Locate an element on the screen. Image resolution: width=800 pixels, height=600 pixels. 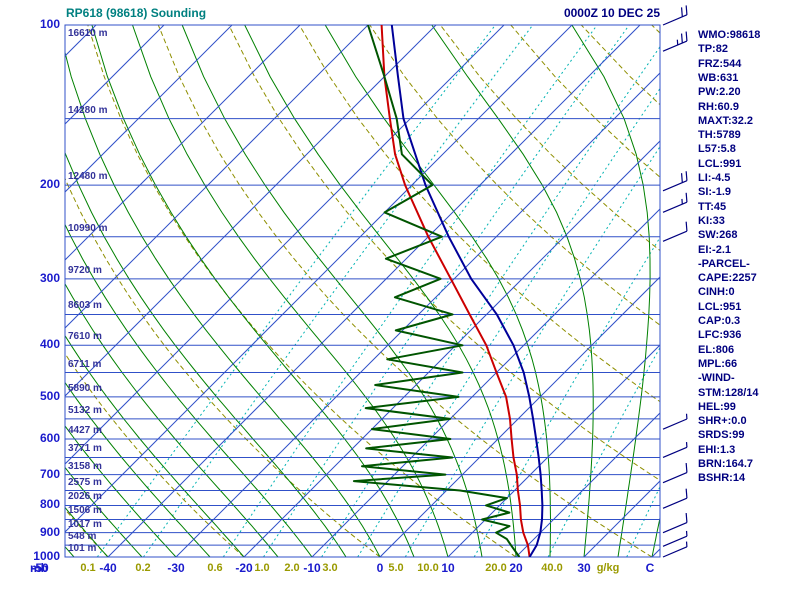
index-line: LCL:991 is located at coordinates (720, 163).